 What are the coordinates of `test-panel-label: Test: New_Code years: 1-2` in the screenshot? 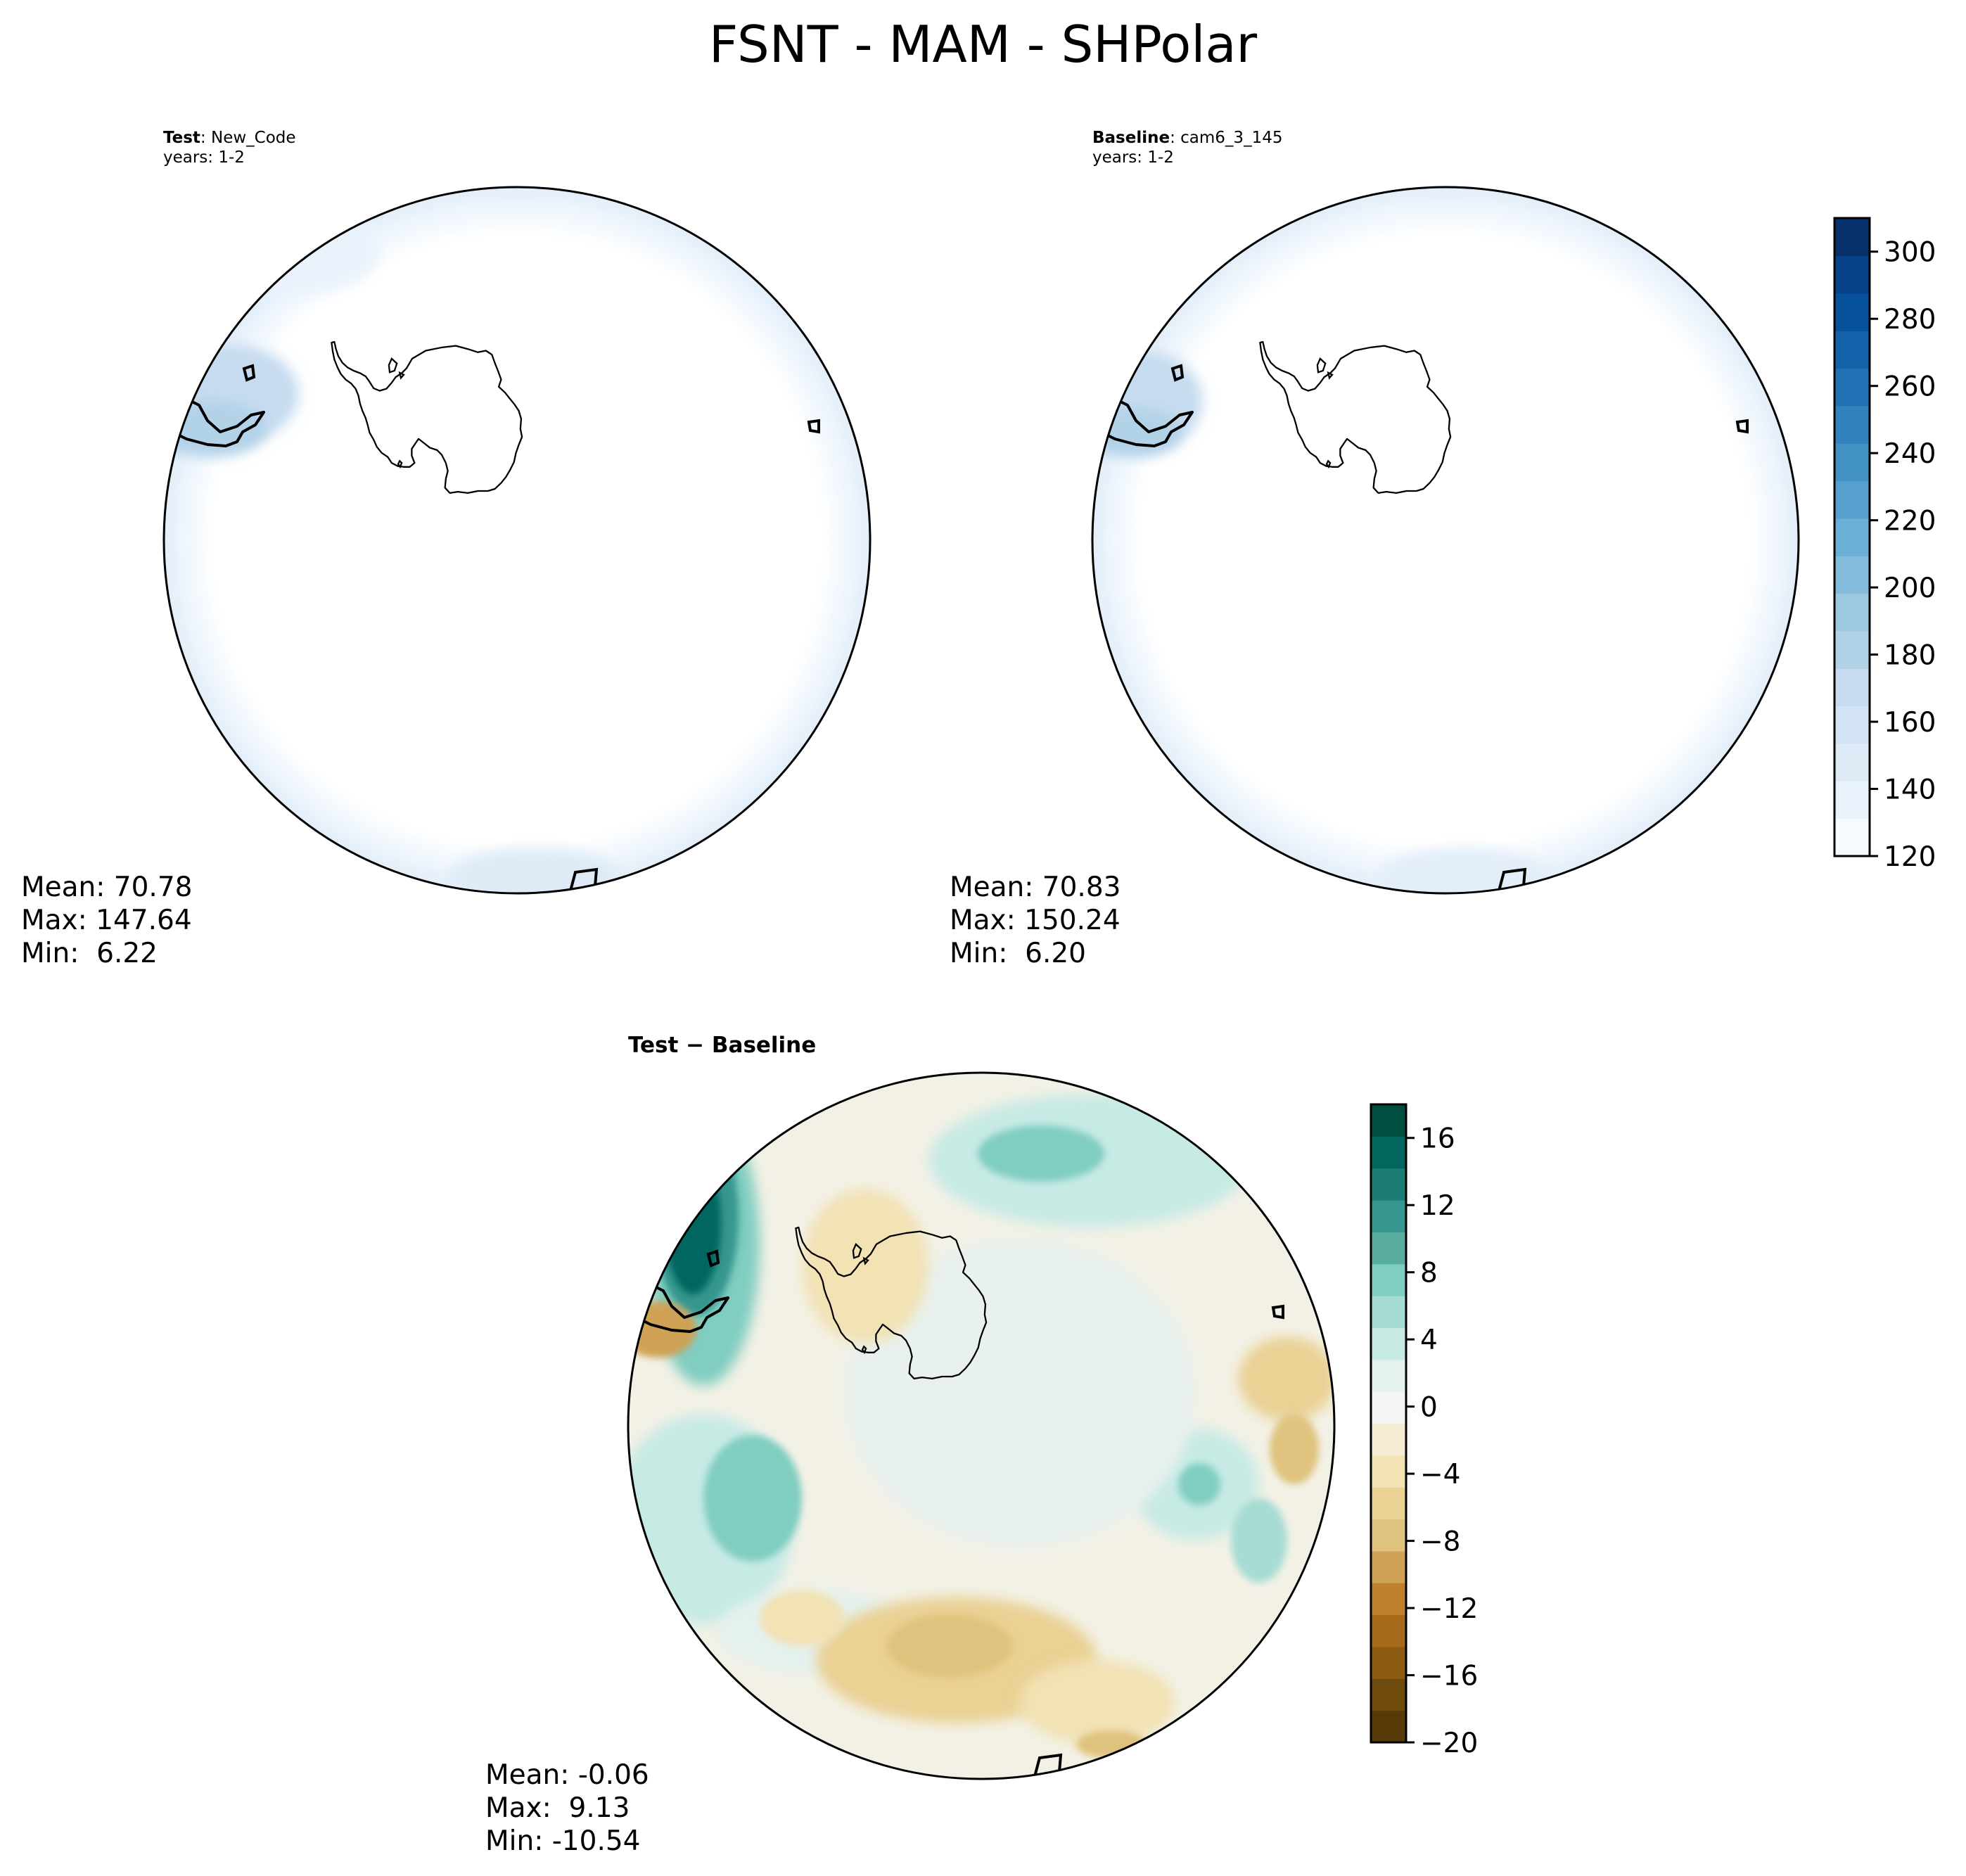 It's located at (229, 147).